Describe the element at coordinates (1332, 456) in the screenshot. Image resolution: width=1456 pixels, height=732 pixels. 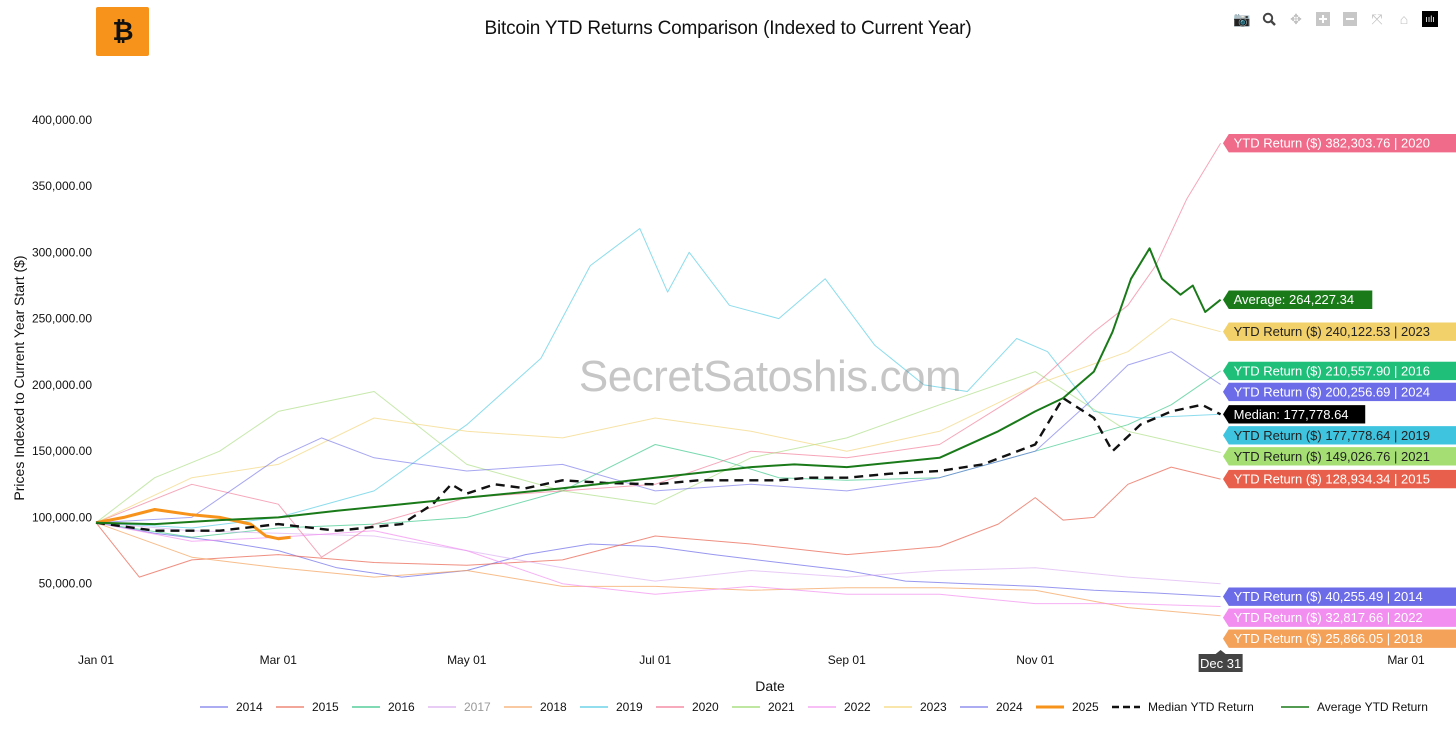
I see `hover-label-text: YTD Return ($) 149,026.76 | 2021` at that location.